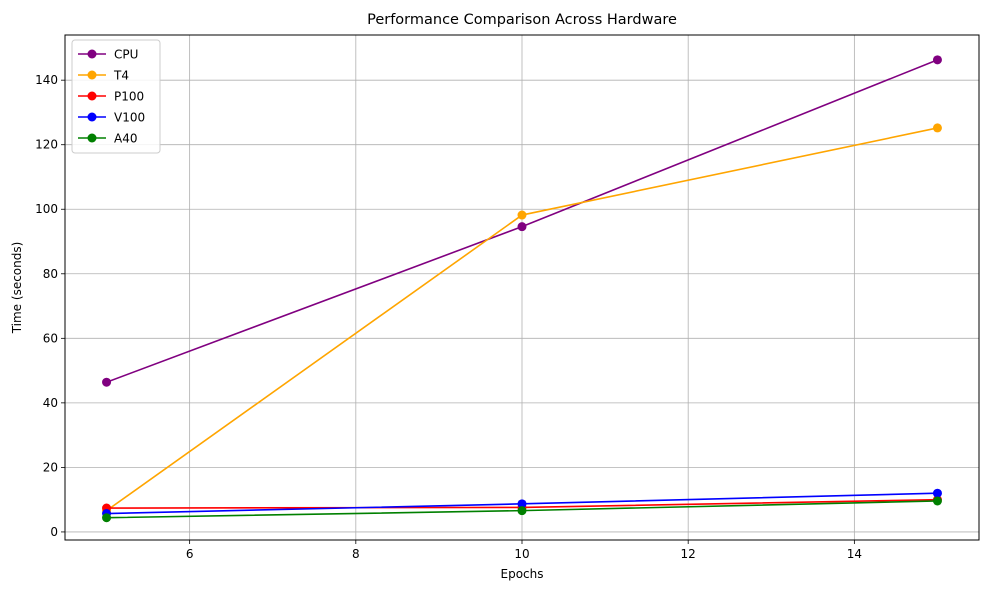 This screenshot has width=989, height=590. Describe the element at coordinates (854, 554) in the screenshot. I see `x-tick-label: 14` at that location.